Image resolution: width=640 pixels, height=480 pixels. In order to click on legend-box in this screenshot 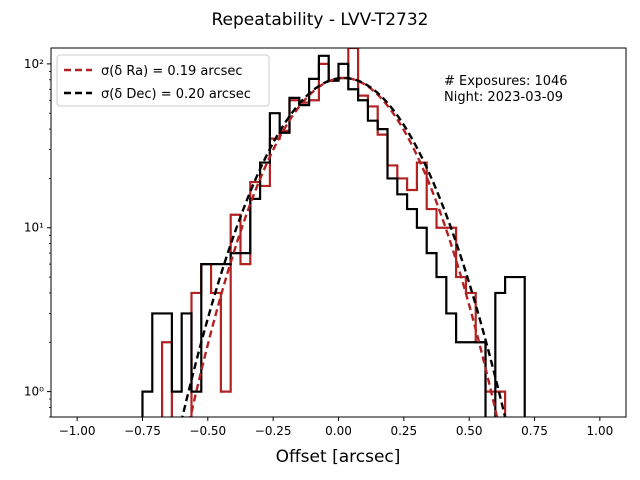, I will do `click(163, 80)`.